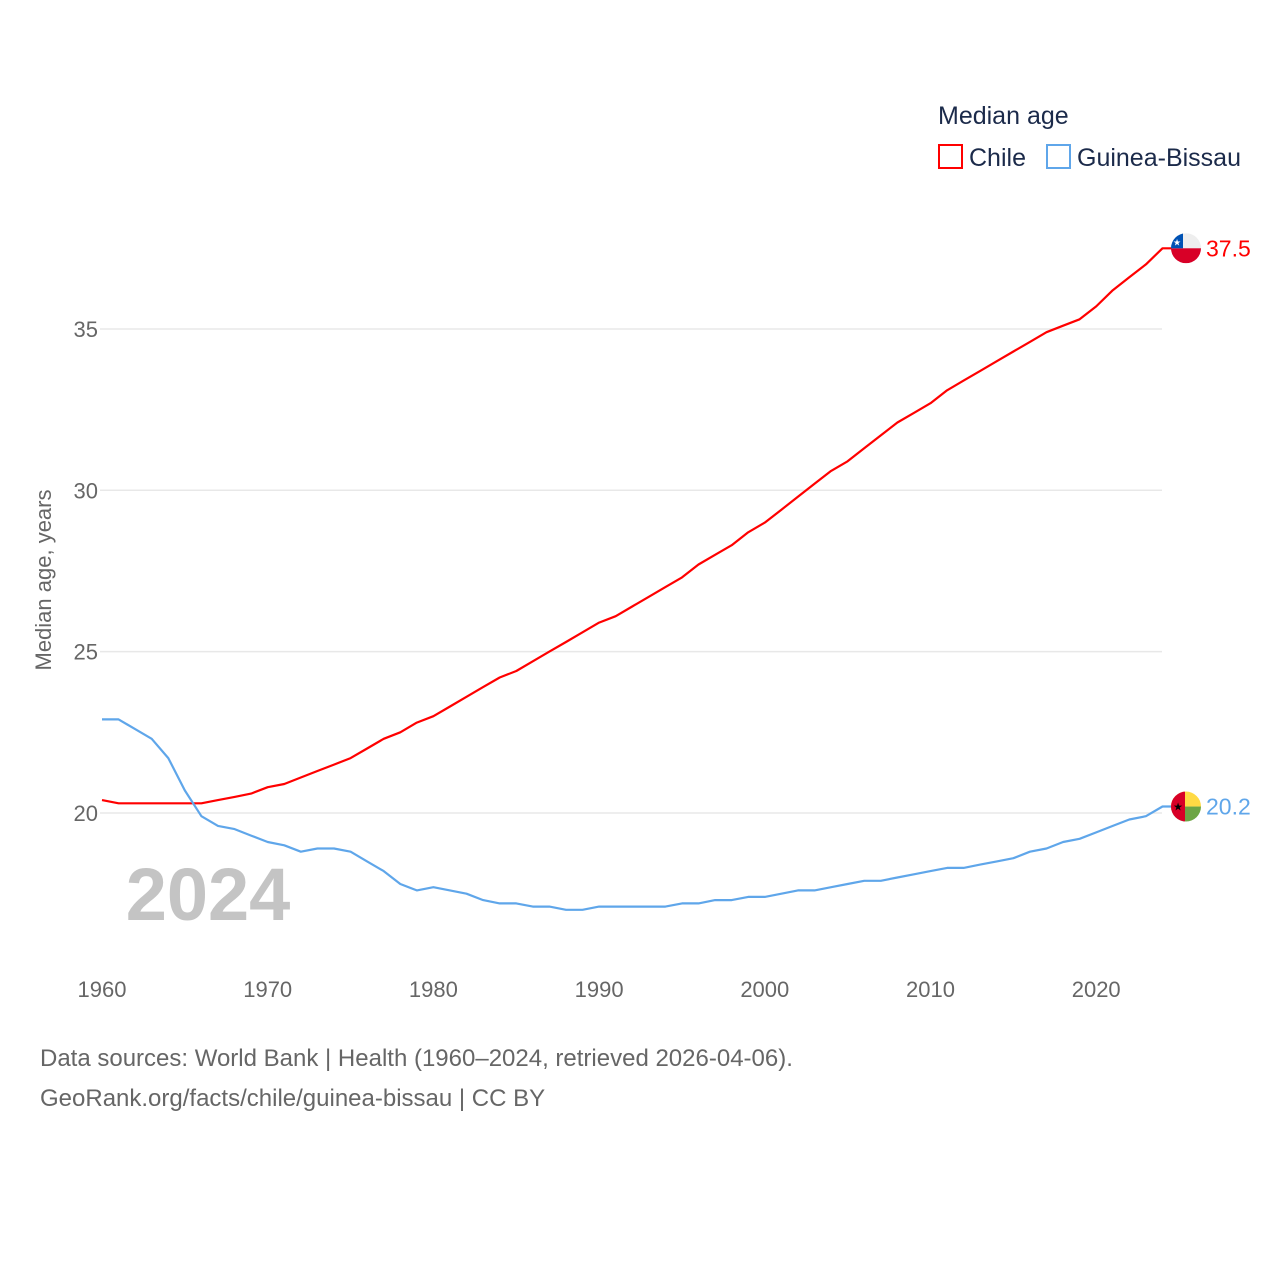 Image resolution: width=1280 pixels, height=1280 pixels. Describe the element at coordinates (267, 989) in the screenshot. I see `x-tick-label: 1970` at that location.